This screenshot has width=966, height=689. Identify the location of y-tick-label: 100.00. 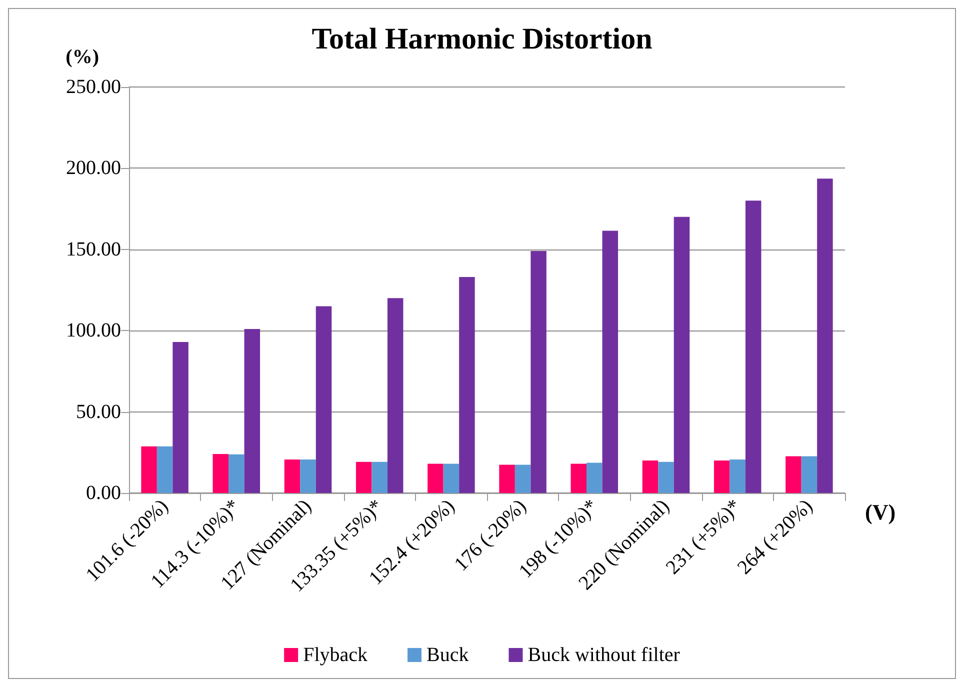
(93, 331).